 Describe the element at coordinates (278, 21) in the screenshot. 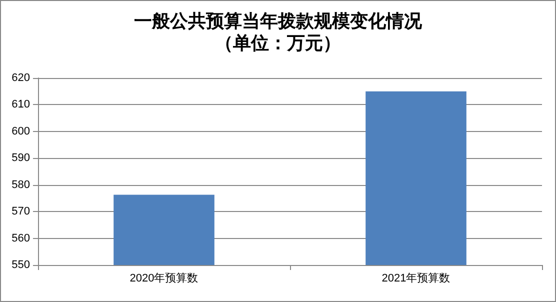

I see `chart-title: 一般公共预算当年拨款规模变化情况` at that location.